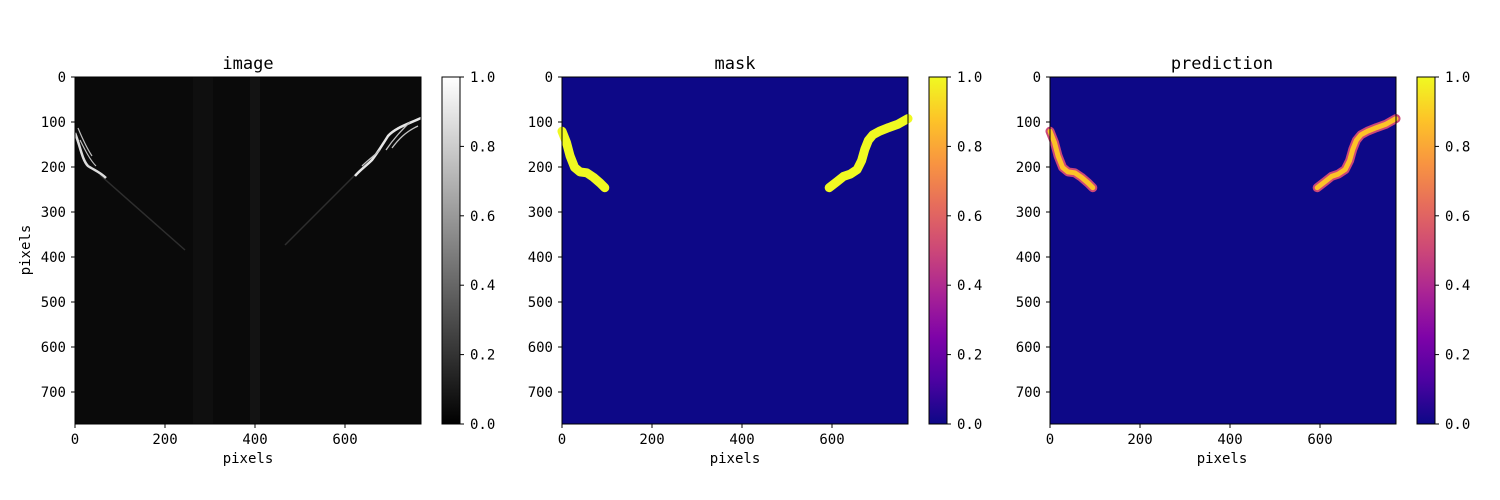  Describe the element at coordinates (142, 212) in the screenshot. I see `faint-vessel-left` at that location.